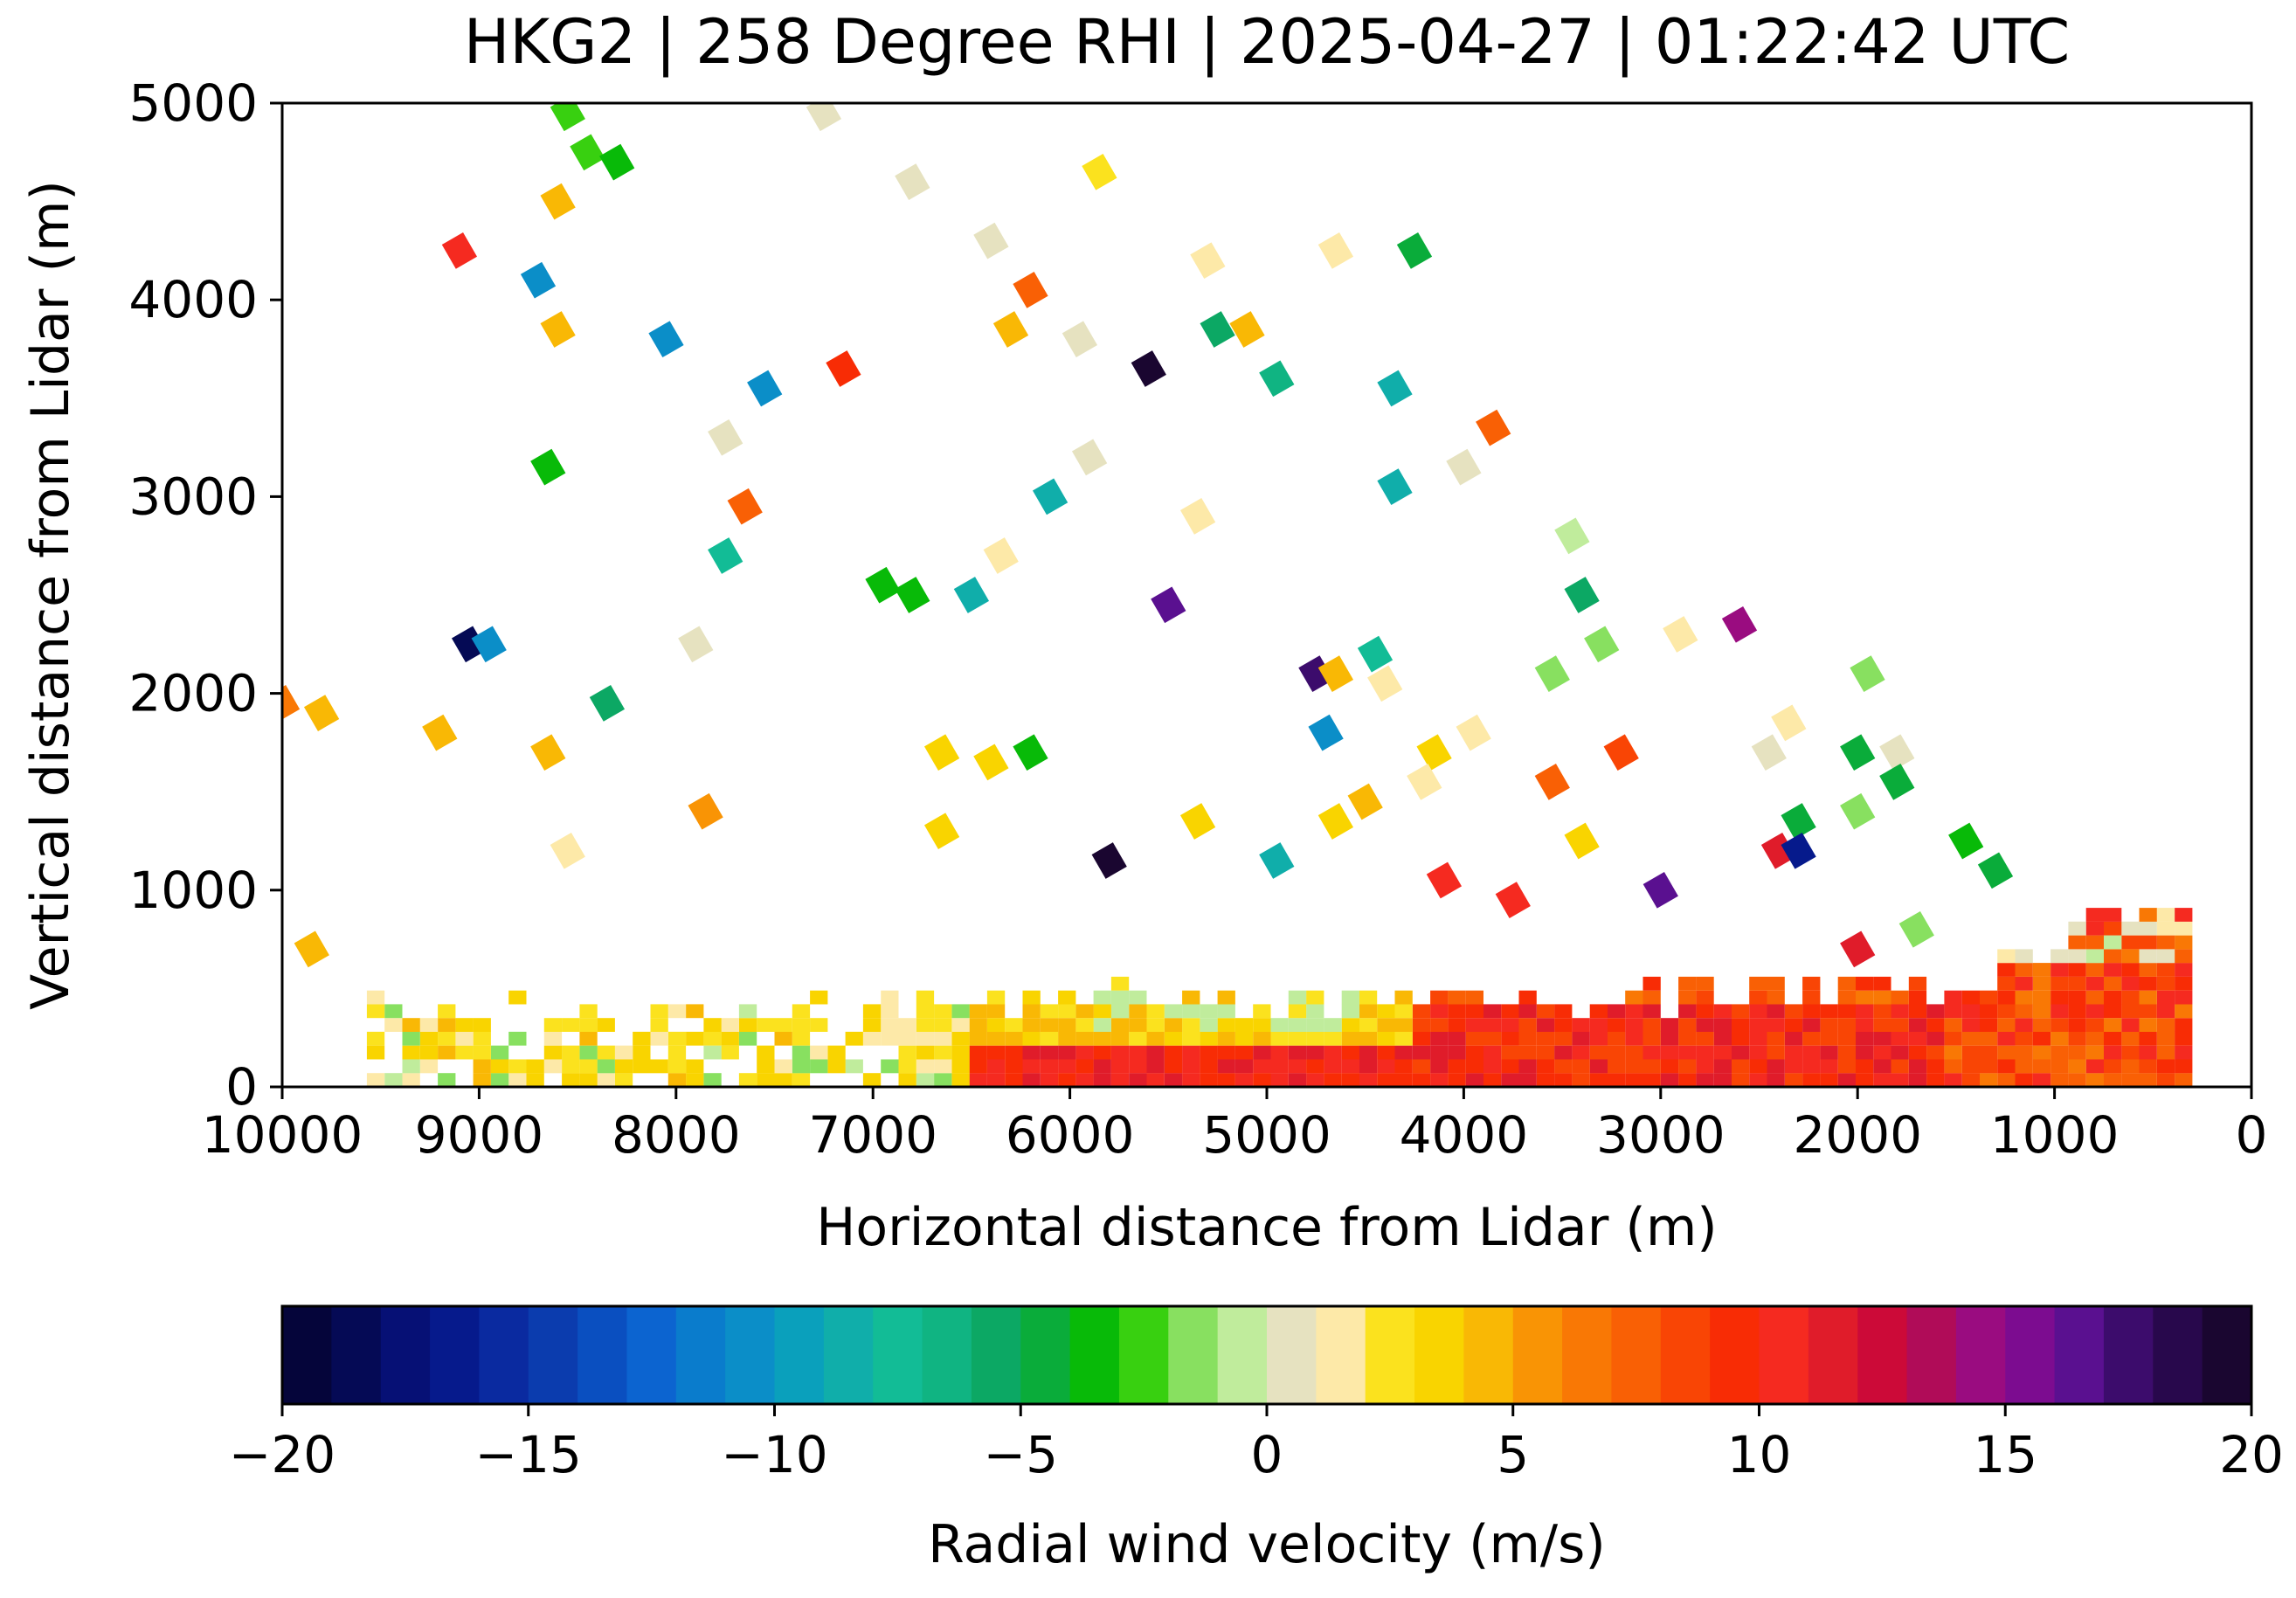 The image size is (2296, 1598). I want to click on colorbar-tick-label: 0, so click(1267, 1455).